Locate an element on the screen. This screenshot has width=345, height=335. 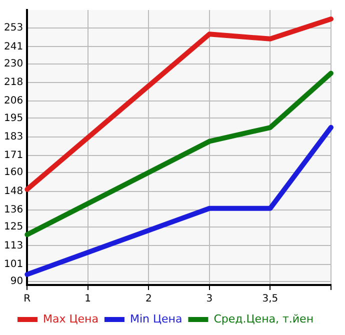
y-tick-label: 195 is located at coordinates (14, 118).